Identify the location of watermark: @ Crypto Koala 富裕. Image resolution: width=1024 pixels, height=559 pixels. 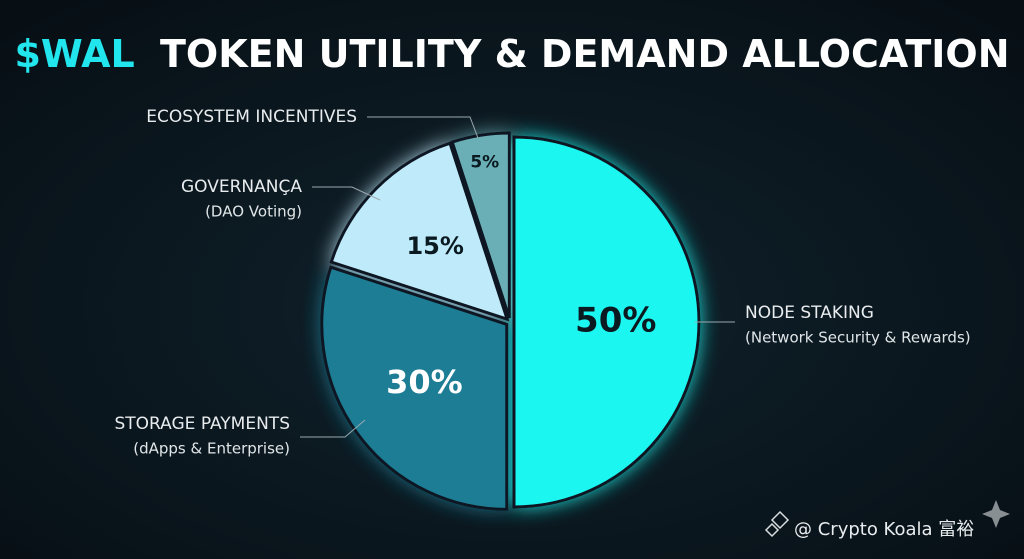
(884, 529).